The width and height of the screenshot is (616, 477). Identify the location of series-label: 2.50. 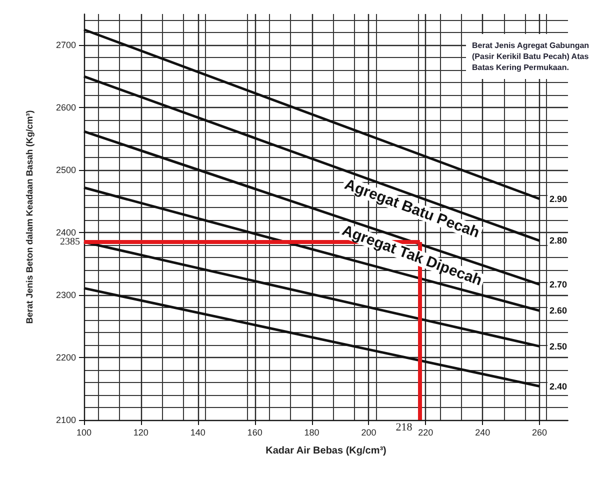
(559, 346).